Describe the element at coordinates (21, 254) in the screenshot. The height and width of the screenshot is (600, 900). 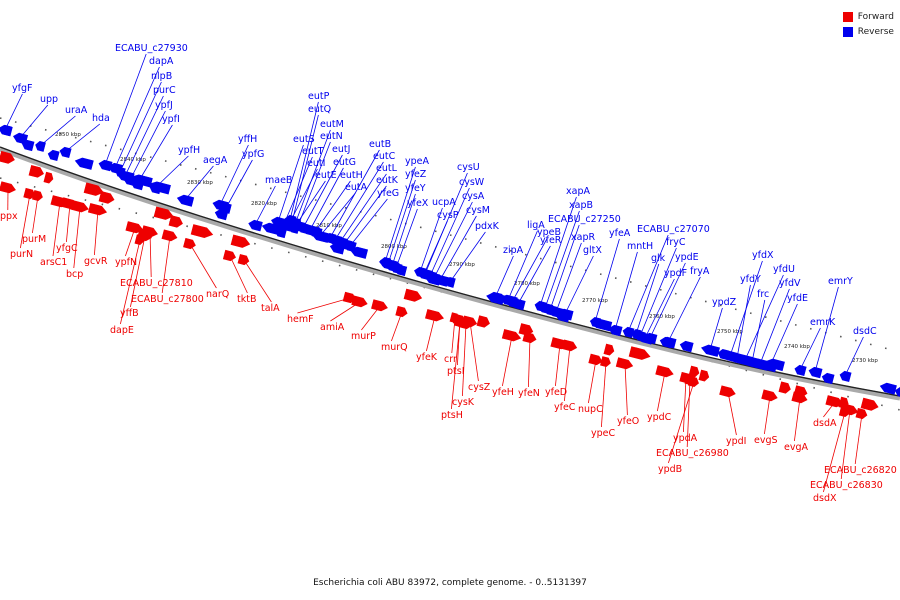
I see `gene-label-forward: purN` at that location.